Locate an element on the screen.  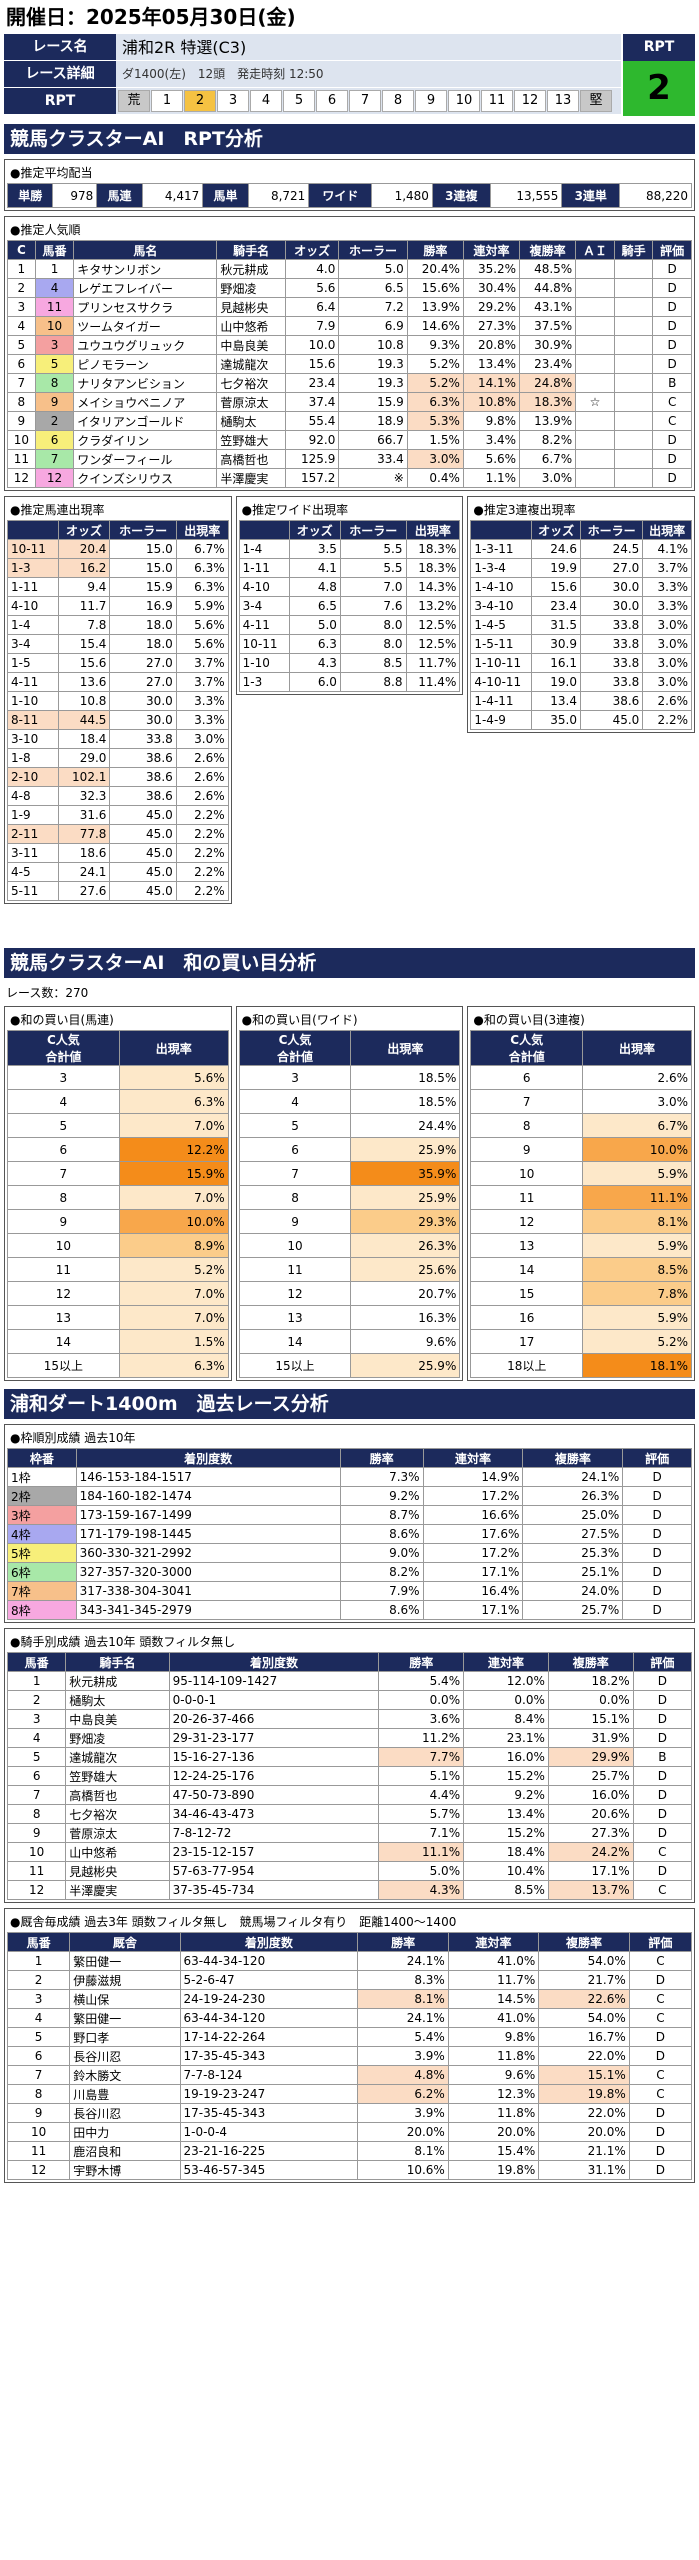
wa-sum: 11 is located at coordinates (63, 1269).